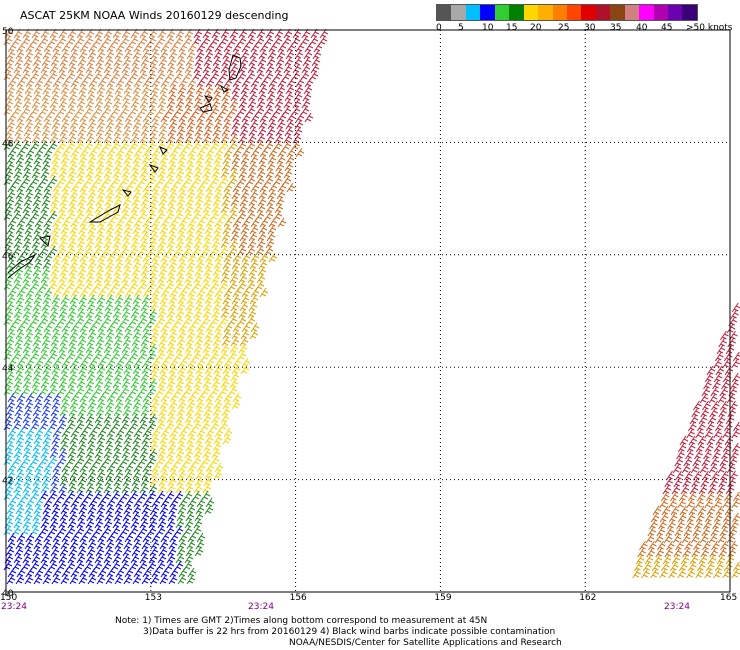  I want to click on island, so click(235, 67).